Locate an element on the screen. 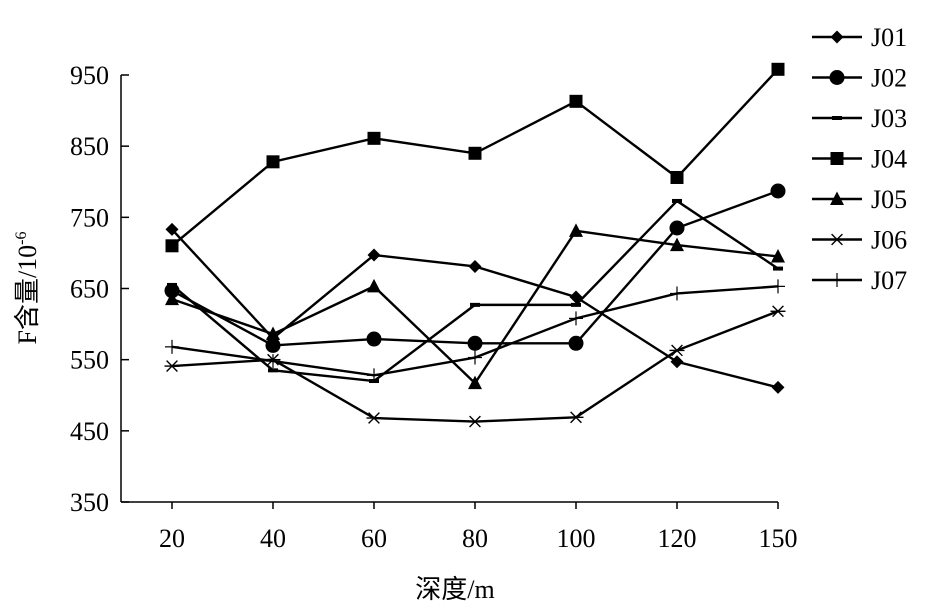 The height and width of the screenshot is (616, 945). x-tick-label: 60 is located at coordinates (374, 538).